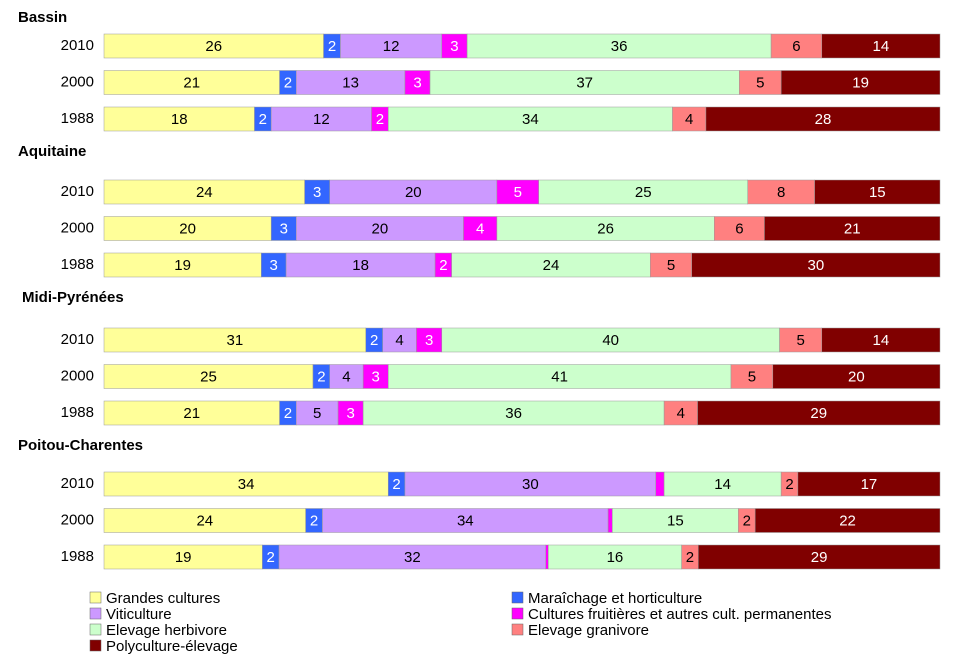 This screenshot has height=664, width=959. What do you see at coordinates (559, 376) in the screenshot?
I see `data-label: 41` at bounding box center [559, 376].